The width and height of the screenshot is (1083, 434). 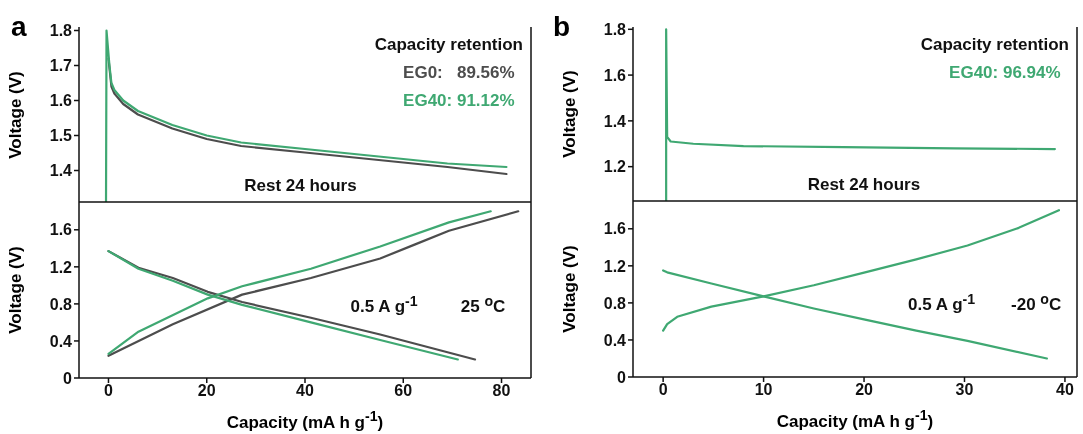 What do you see at coordinates (459, 101) in the screenshot?
I see `text: EG40: 91.12%` at bounding box center [459, 101].